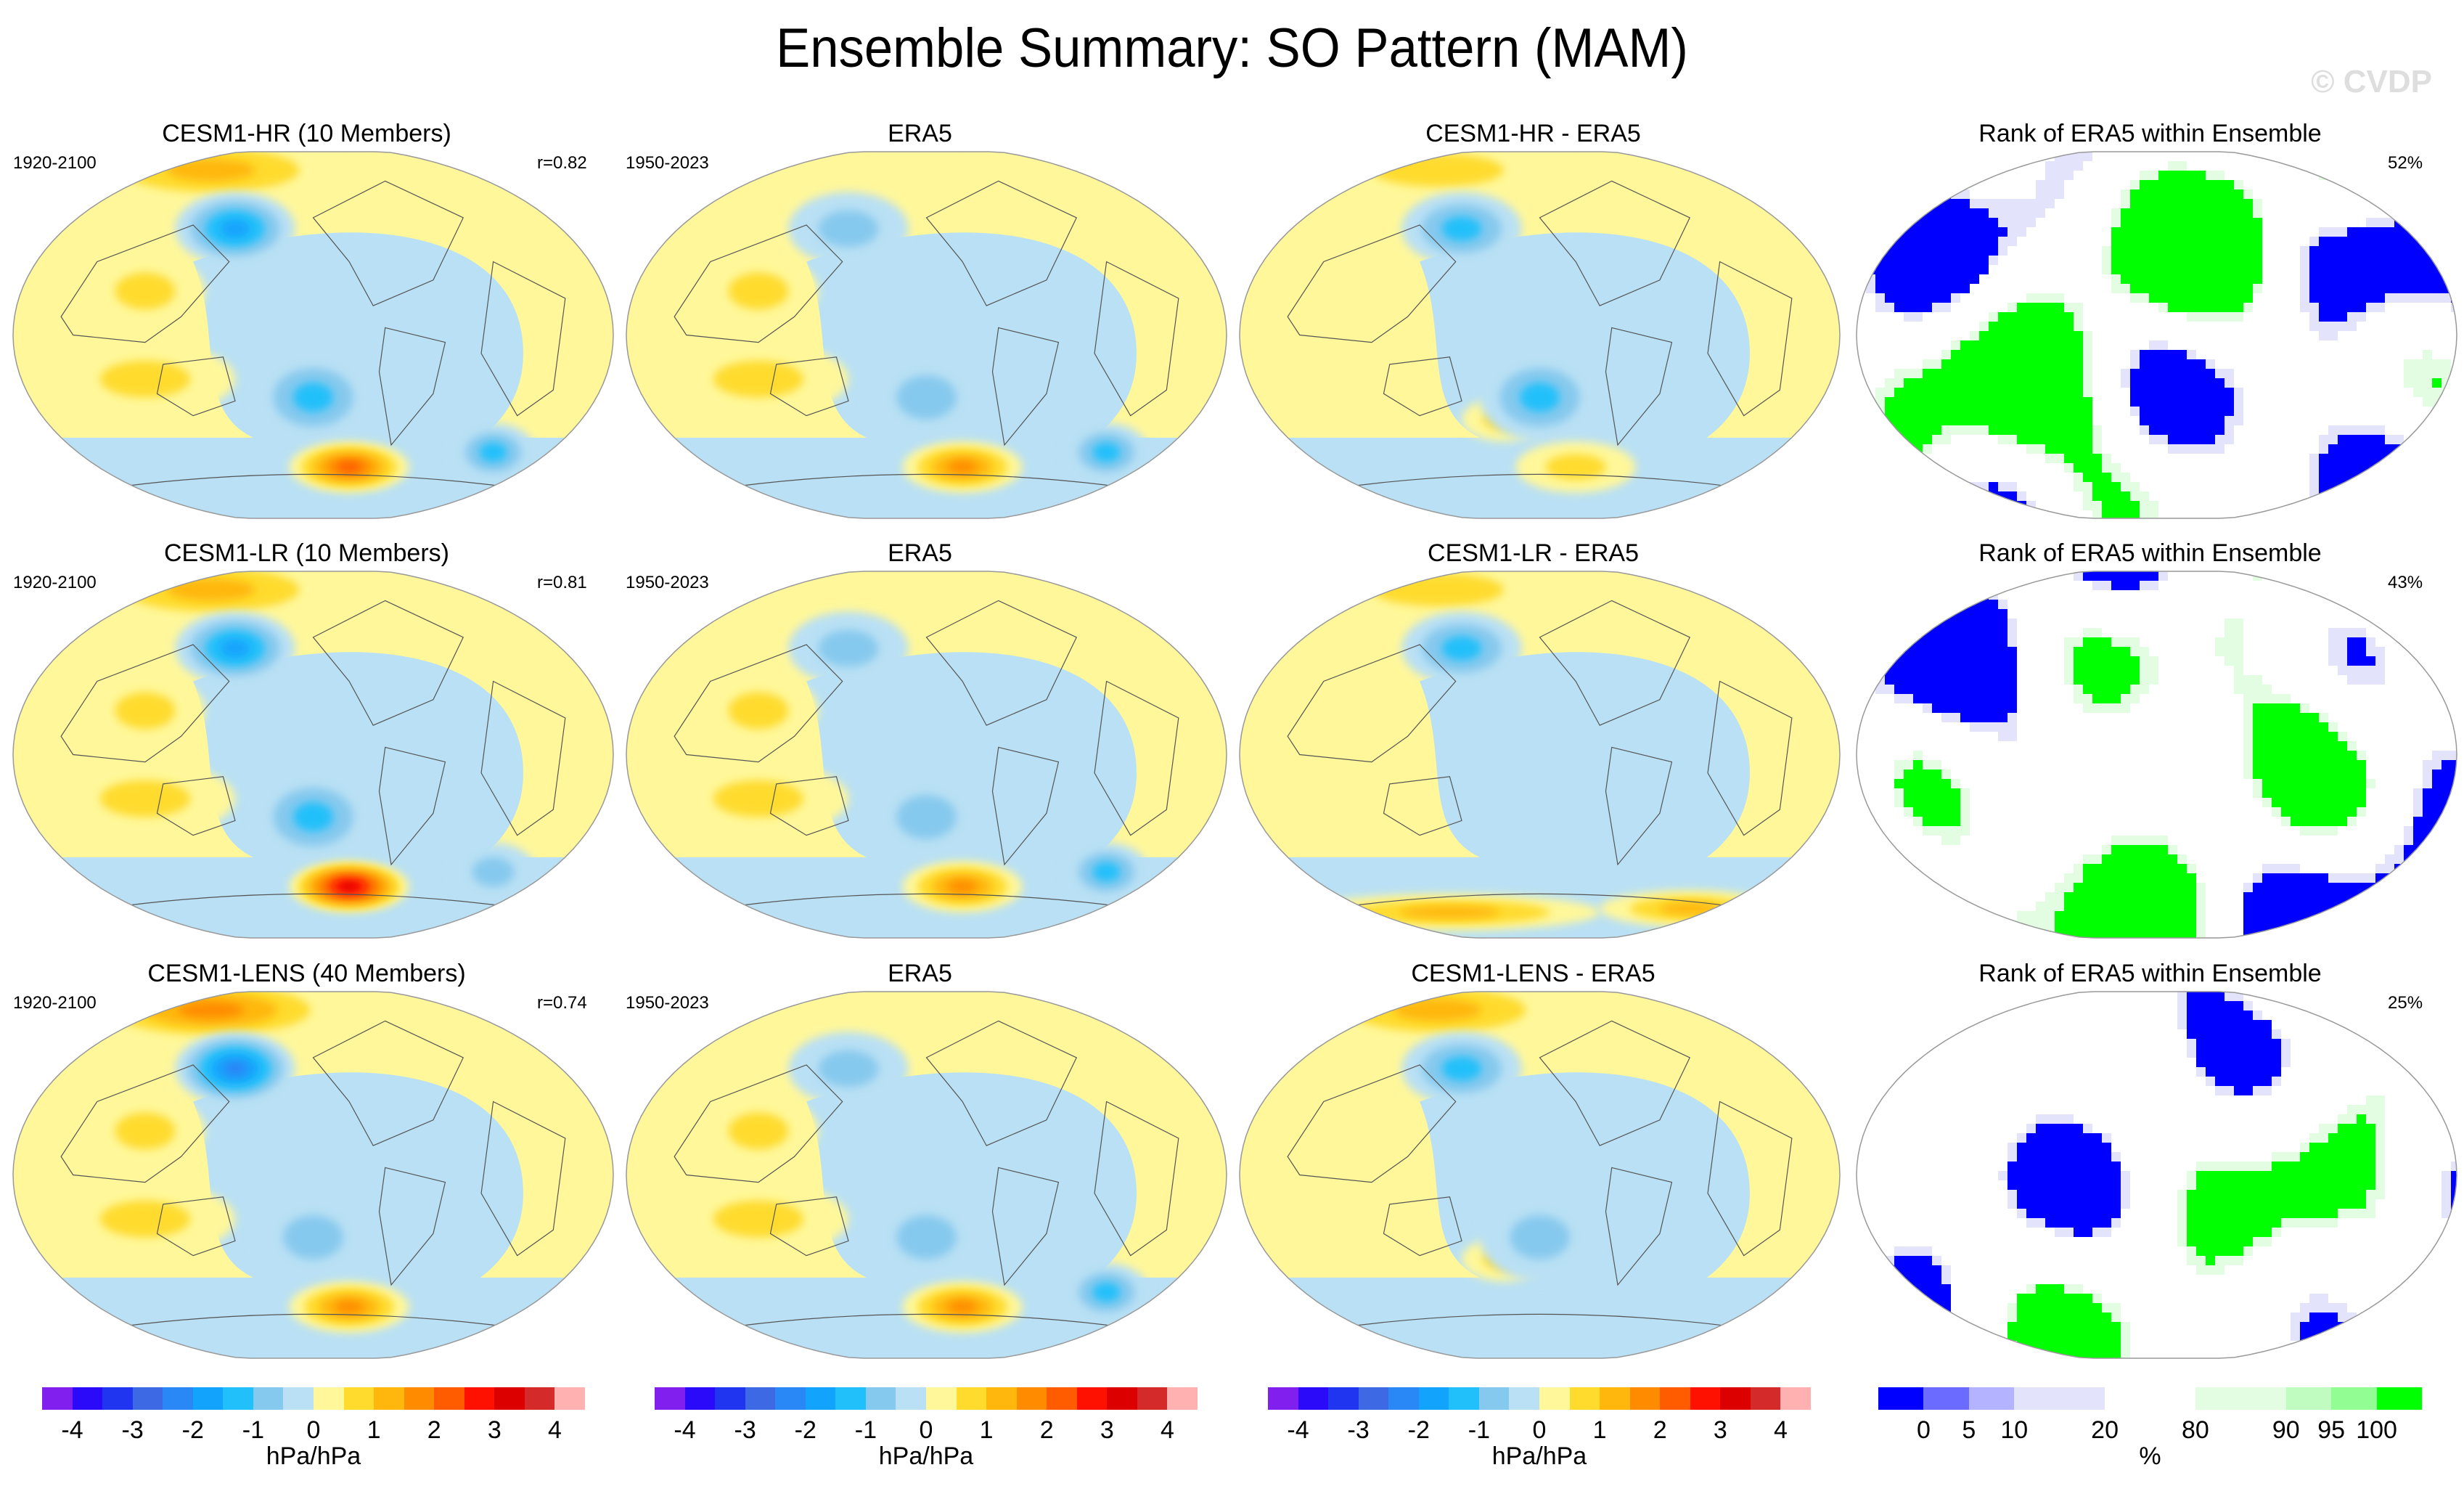 This screenshot has width=2464, height=1486. I want to click on panel-title: CESM1-LENS (40 Members), so click(306, 974).